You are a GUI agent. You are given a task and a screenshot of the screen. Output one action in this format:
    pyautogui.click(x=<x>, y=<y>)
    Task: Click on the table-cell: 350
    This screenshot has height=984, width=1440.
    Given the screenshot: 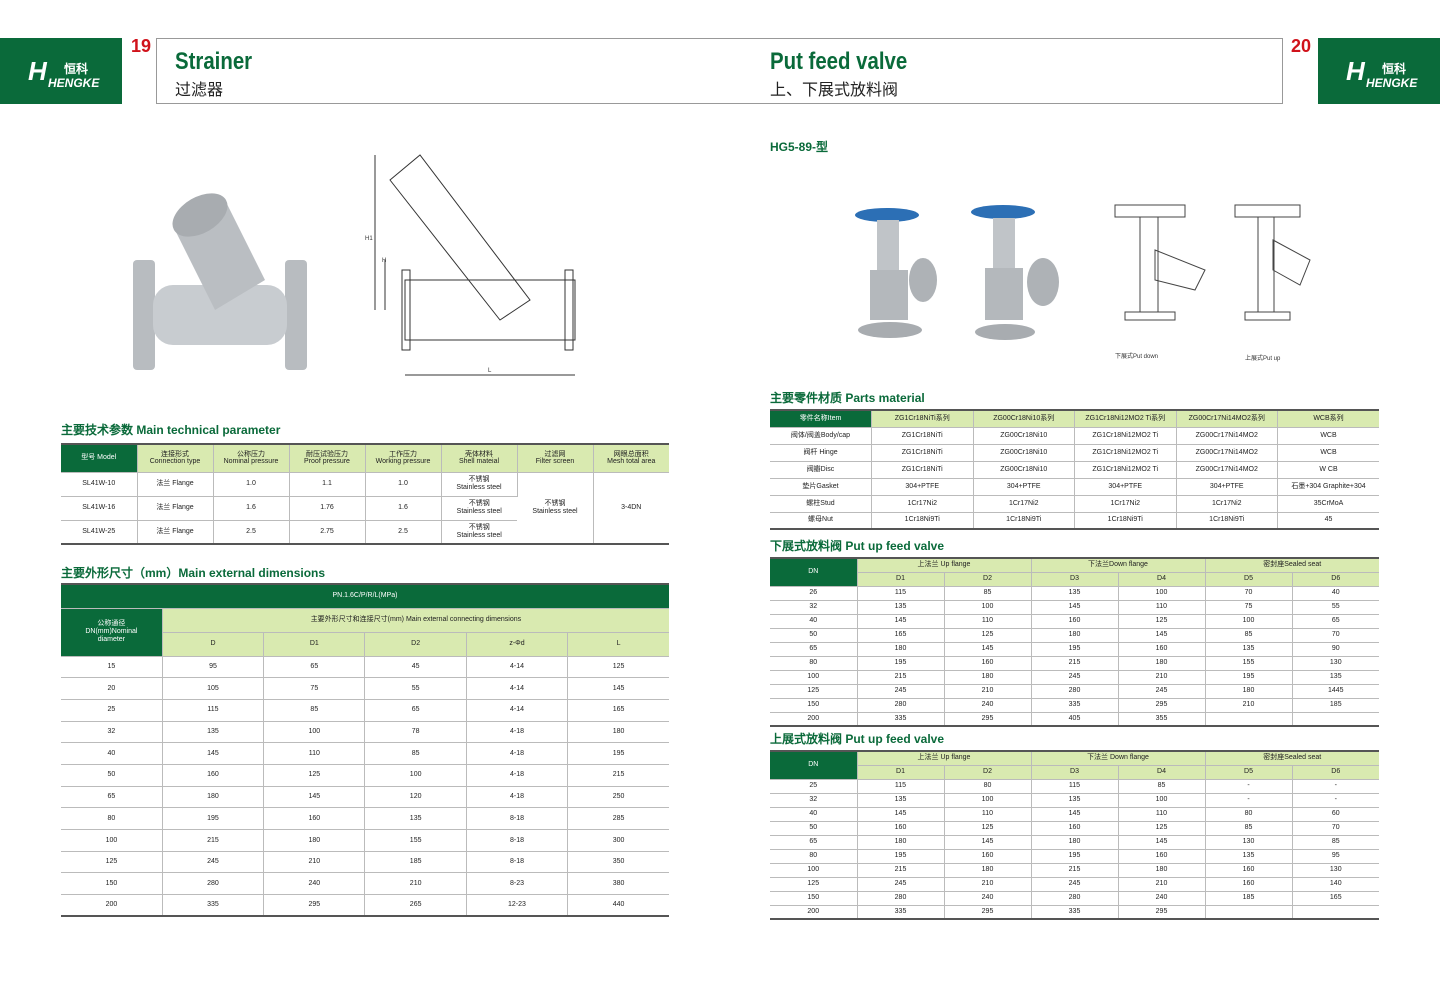 What is the action you would take?
    pyautogui.click(x=618, y=862)
    